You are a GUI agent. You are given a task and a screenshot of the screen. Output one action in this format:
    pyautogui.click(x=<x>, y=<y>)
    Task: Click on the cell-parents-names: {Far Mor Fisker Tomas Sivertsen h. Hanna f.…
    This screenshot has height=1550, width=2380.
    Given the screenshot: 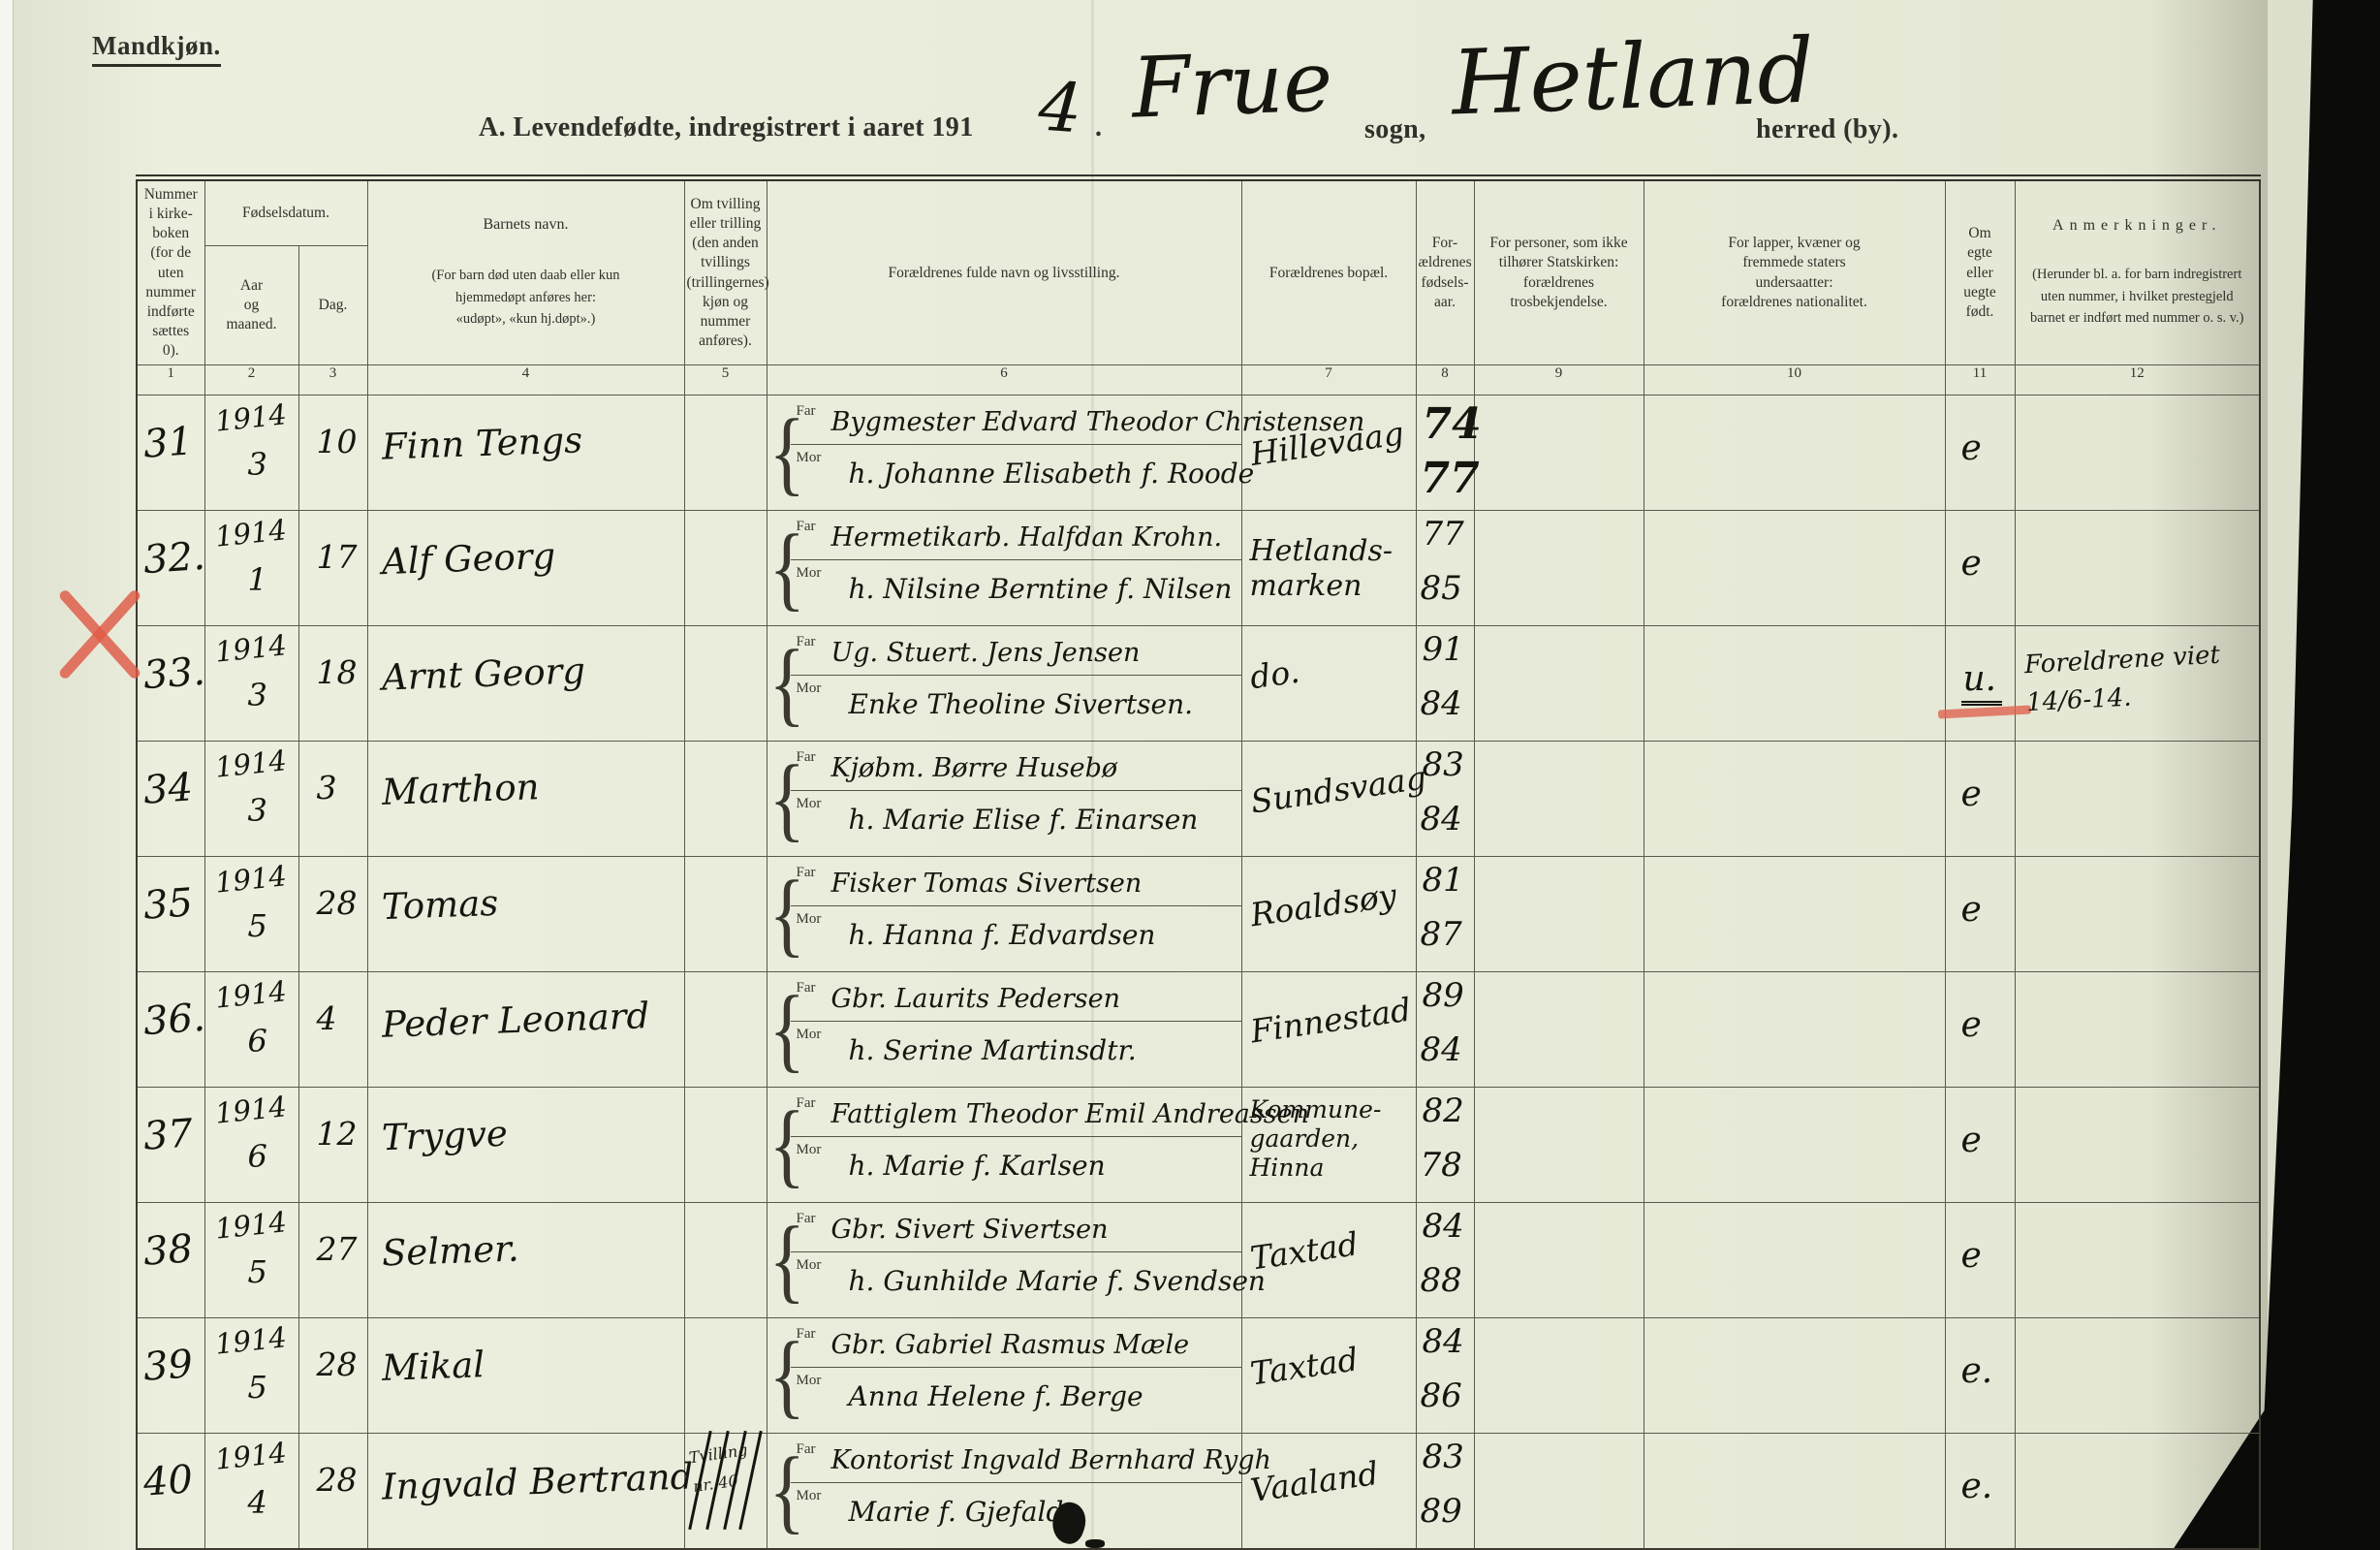 What is the action you would take?
    pyautogui.click(x=1004, y=914)
    